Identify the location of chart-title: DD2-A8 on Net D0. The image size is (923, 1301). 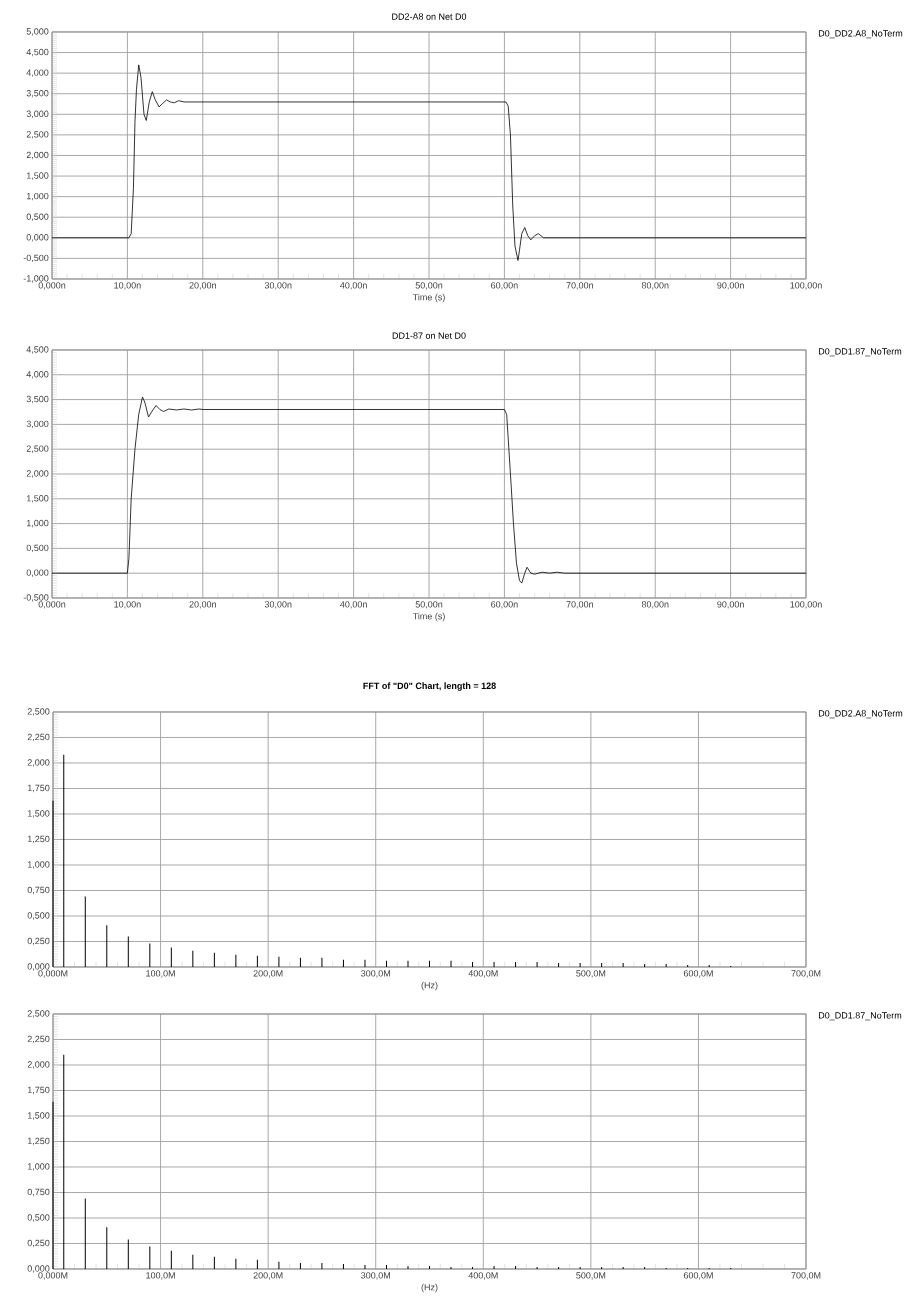
(429, 16).